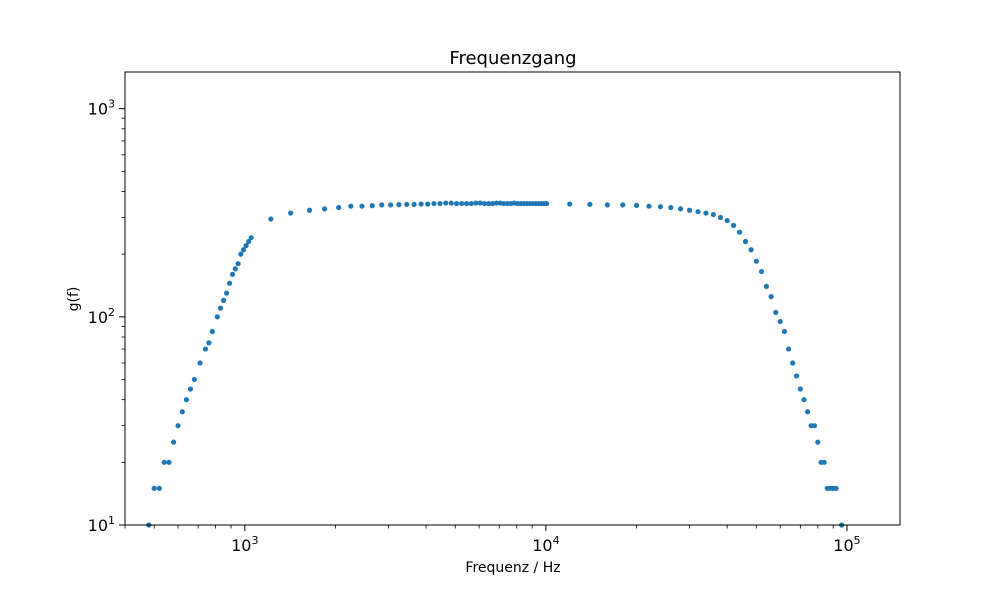  I want to click on x-tick-label: 10⁴, so click(545, 544).